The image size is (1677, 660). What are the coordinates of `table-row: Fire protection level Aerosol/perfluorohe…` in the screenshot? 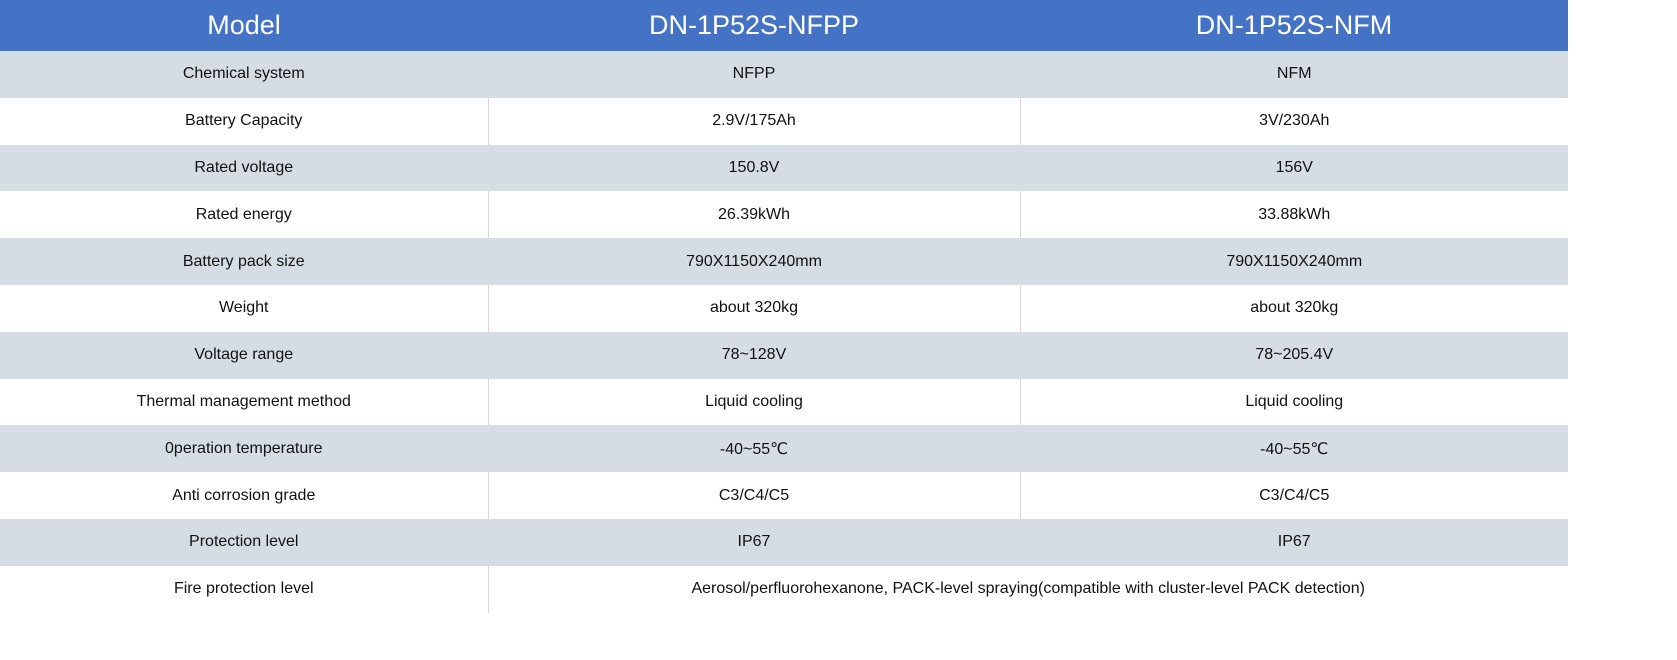 It's located at (784, 589).